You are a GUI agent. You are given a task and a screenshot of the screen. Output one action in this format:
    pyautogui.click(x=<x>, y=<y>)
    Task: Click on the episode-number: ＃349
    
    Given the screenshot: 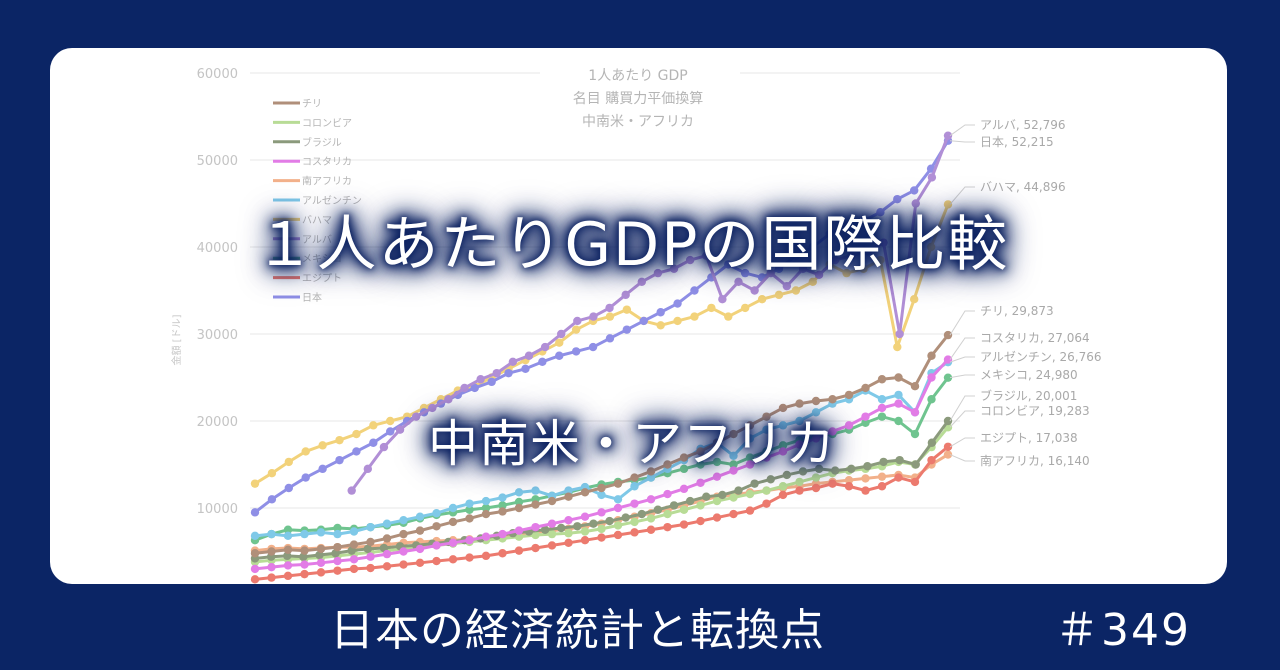 What is the action you would take?
    pyautogui.click(x=1123, y=630)
    